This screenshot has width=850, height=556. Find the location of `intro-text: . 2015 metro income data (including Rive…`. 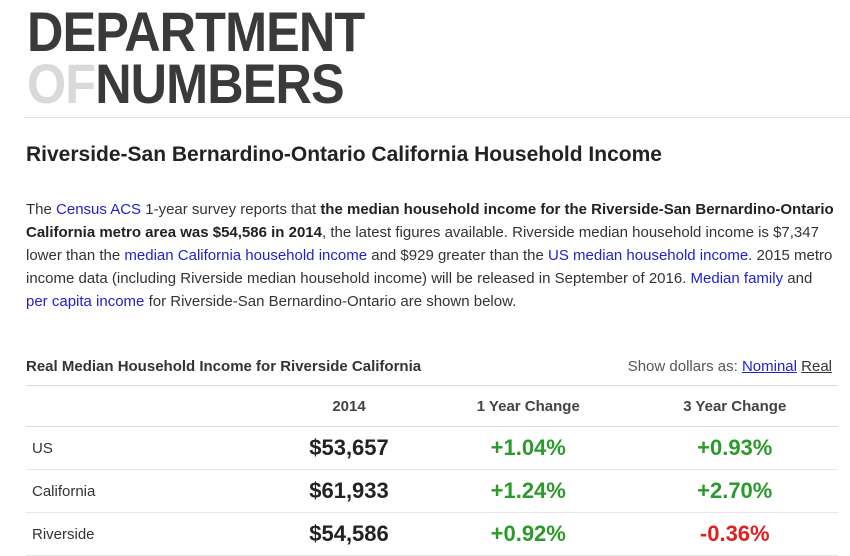

intro-text: . 2015 metro income data (including Rive… is located at coordinates (429, 267).